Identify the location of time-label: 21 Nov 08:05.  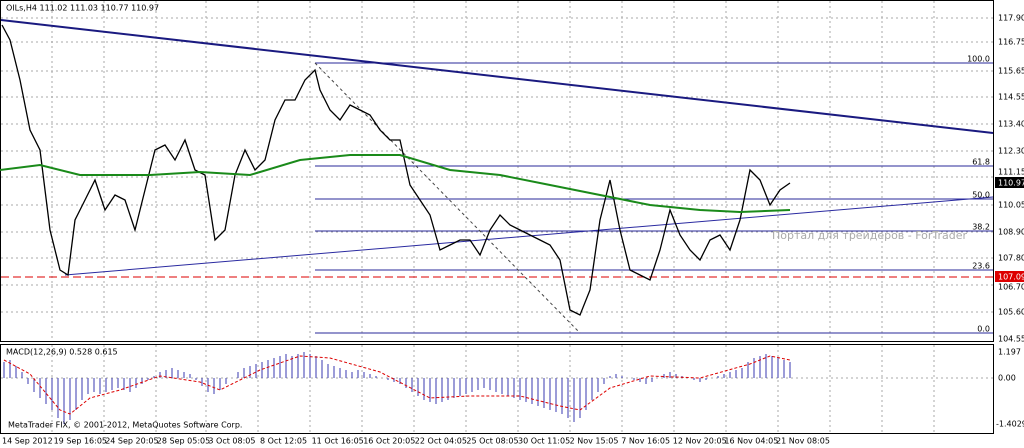
(803, 441).